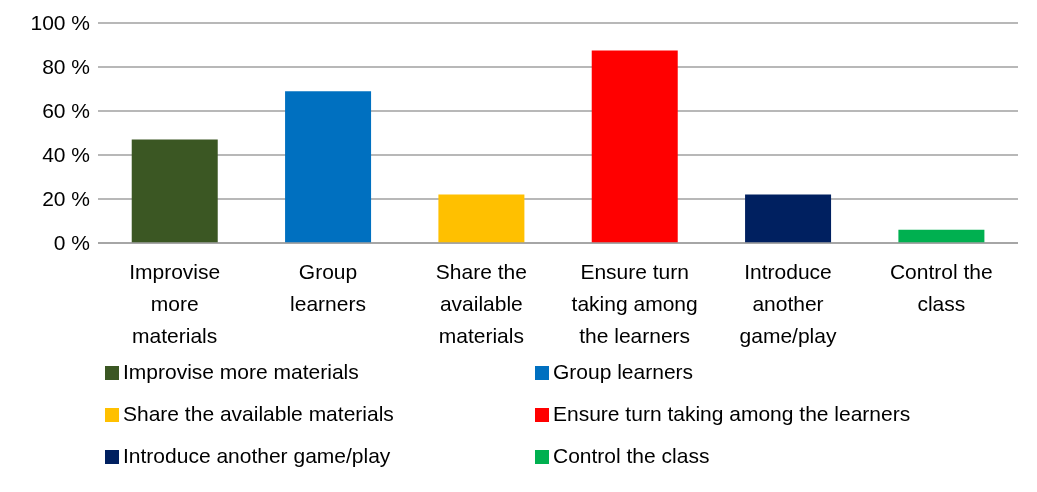  I want to click on y-tick-label: 0 %, so click(71, 243).